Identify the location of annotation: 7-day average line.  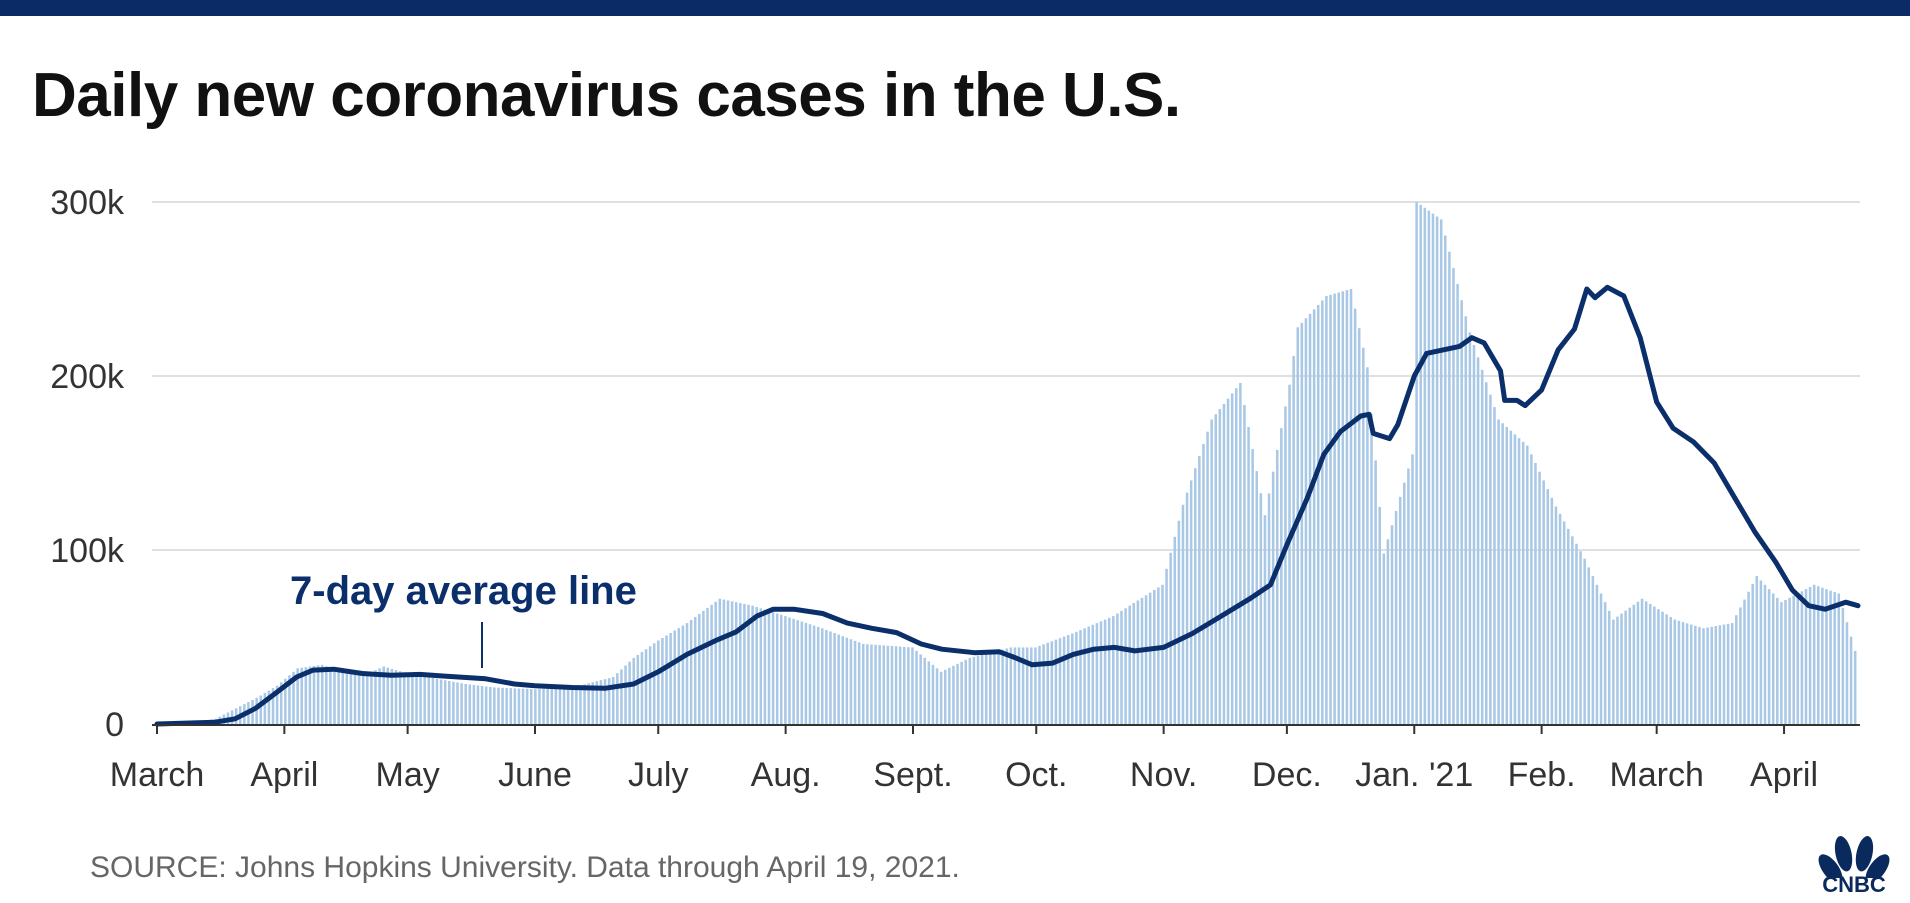
(463, 618).